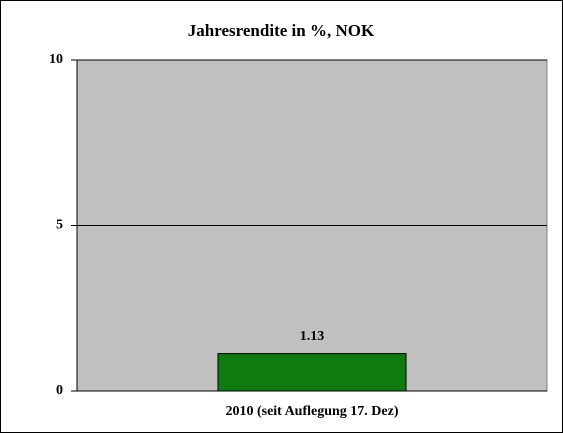  What do you see at coordinates (312, 336) in the screenshot?
I see `data-label: 1.13` at bounding box center [312, 336].